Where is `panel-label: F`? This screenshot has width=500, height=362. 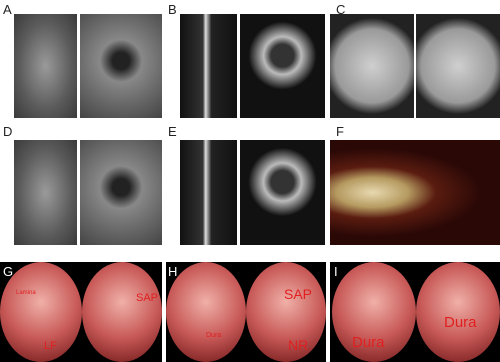
panel-label: F is located at coordinates (340, 131).